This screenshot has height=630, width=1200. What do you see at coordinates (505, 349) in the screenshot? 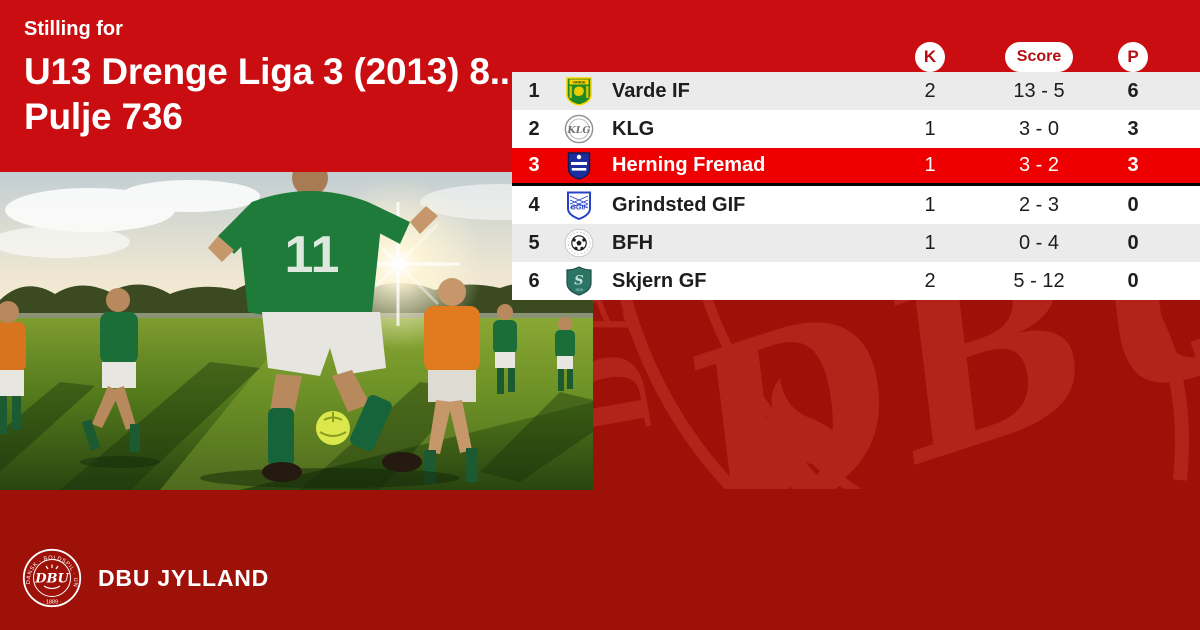
I see `player-mid-distant-green` at bounding box center [505, 349].